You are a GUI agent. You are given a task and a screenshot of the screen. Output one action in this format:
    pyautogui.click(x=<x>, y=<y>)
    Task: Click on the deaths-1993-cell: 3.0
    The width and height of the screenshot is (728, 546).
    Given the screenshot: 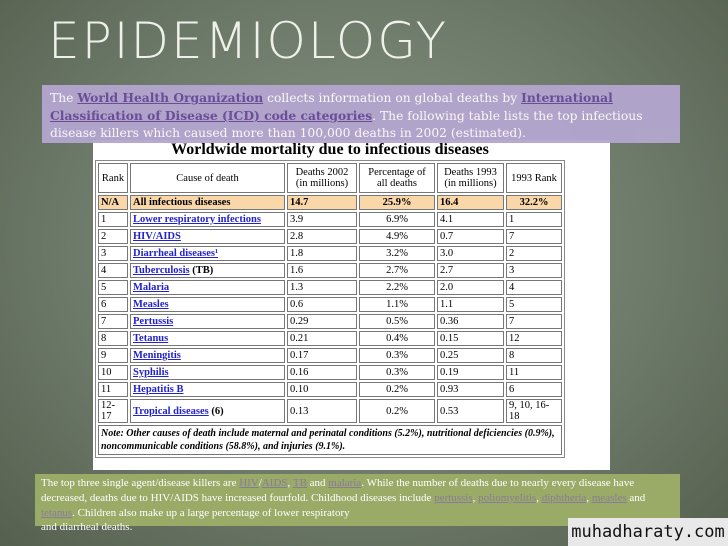 What is the action you would take?
    pyautogui.click(x=470, y=253)
    